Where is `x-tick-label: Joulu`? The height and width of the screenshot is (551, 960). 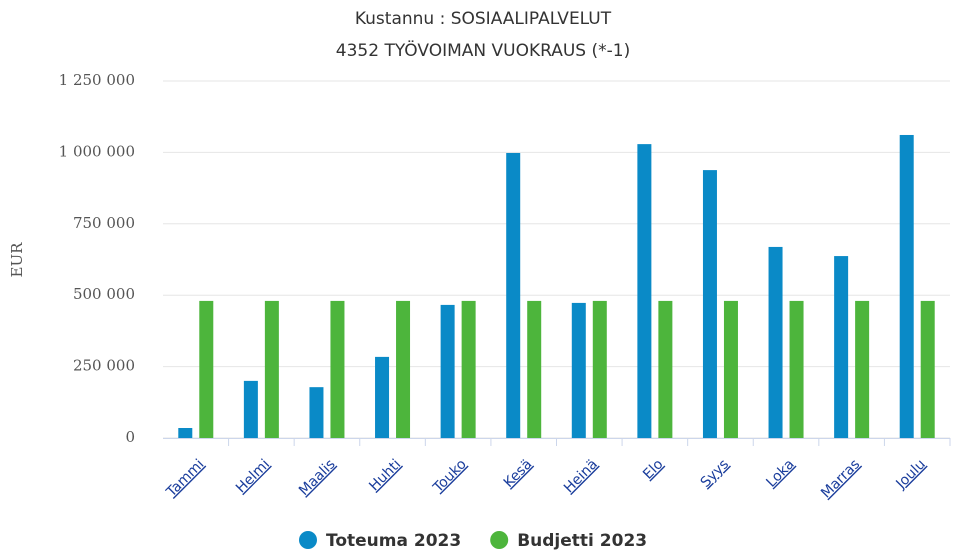
x-tick-label: Joulu is located at coordinates (911, 474).